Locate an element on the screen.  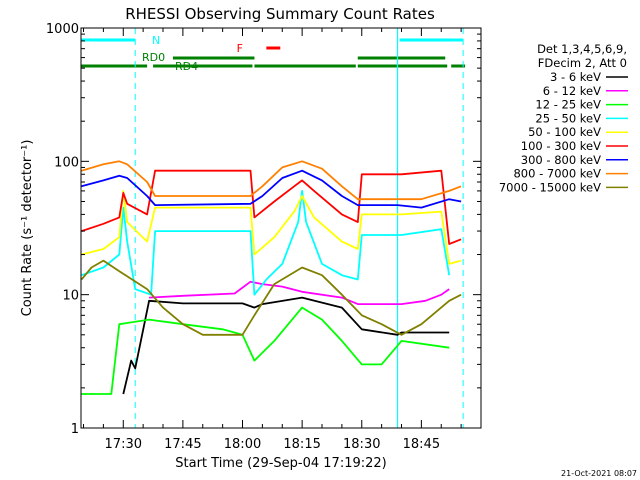
chart-title: RHESSI Observing Summary Count Rates is located at coordinates (280, 14).